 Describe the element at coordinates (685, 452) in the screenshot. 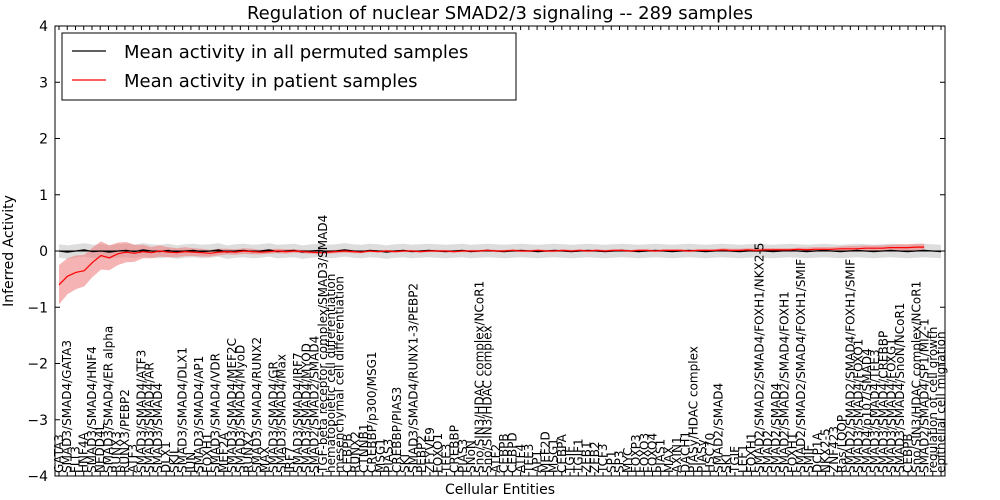

I see `x-tick-label: DACH1` at that location.